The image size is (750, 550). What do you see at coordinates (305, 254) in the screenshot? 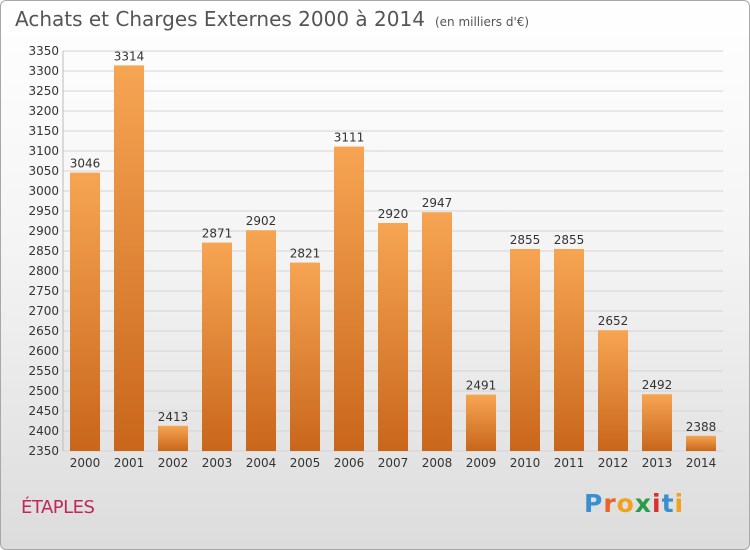
I see `data-label: 2821` at bounding box center [305, 254].